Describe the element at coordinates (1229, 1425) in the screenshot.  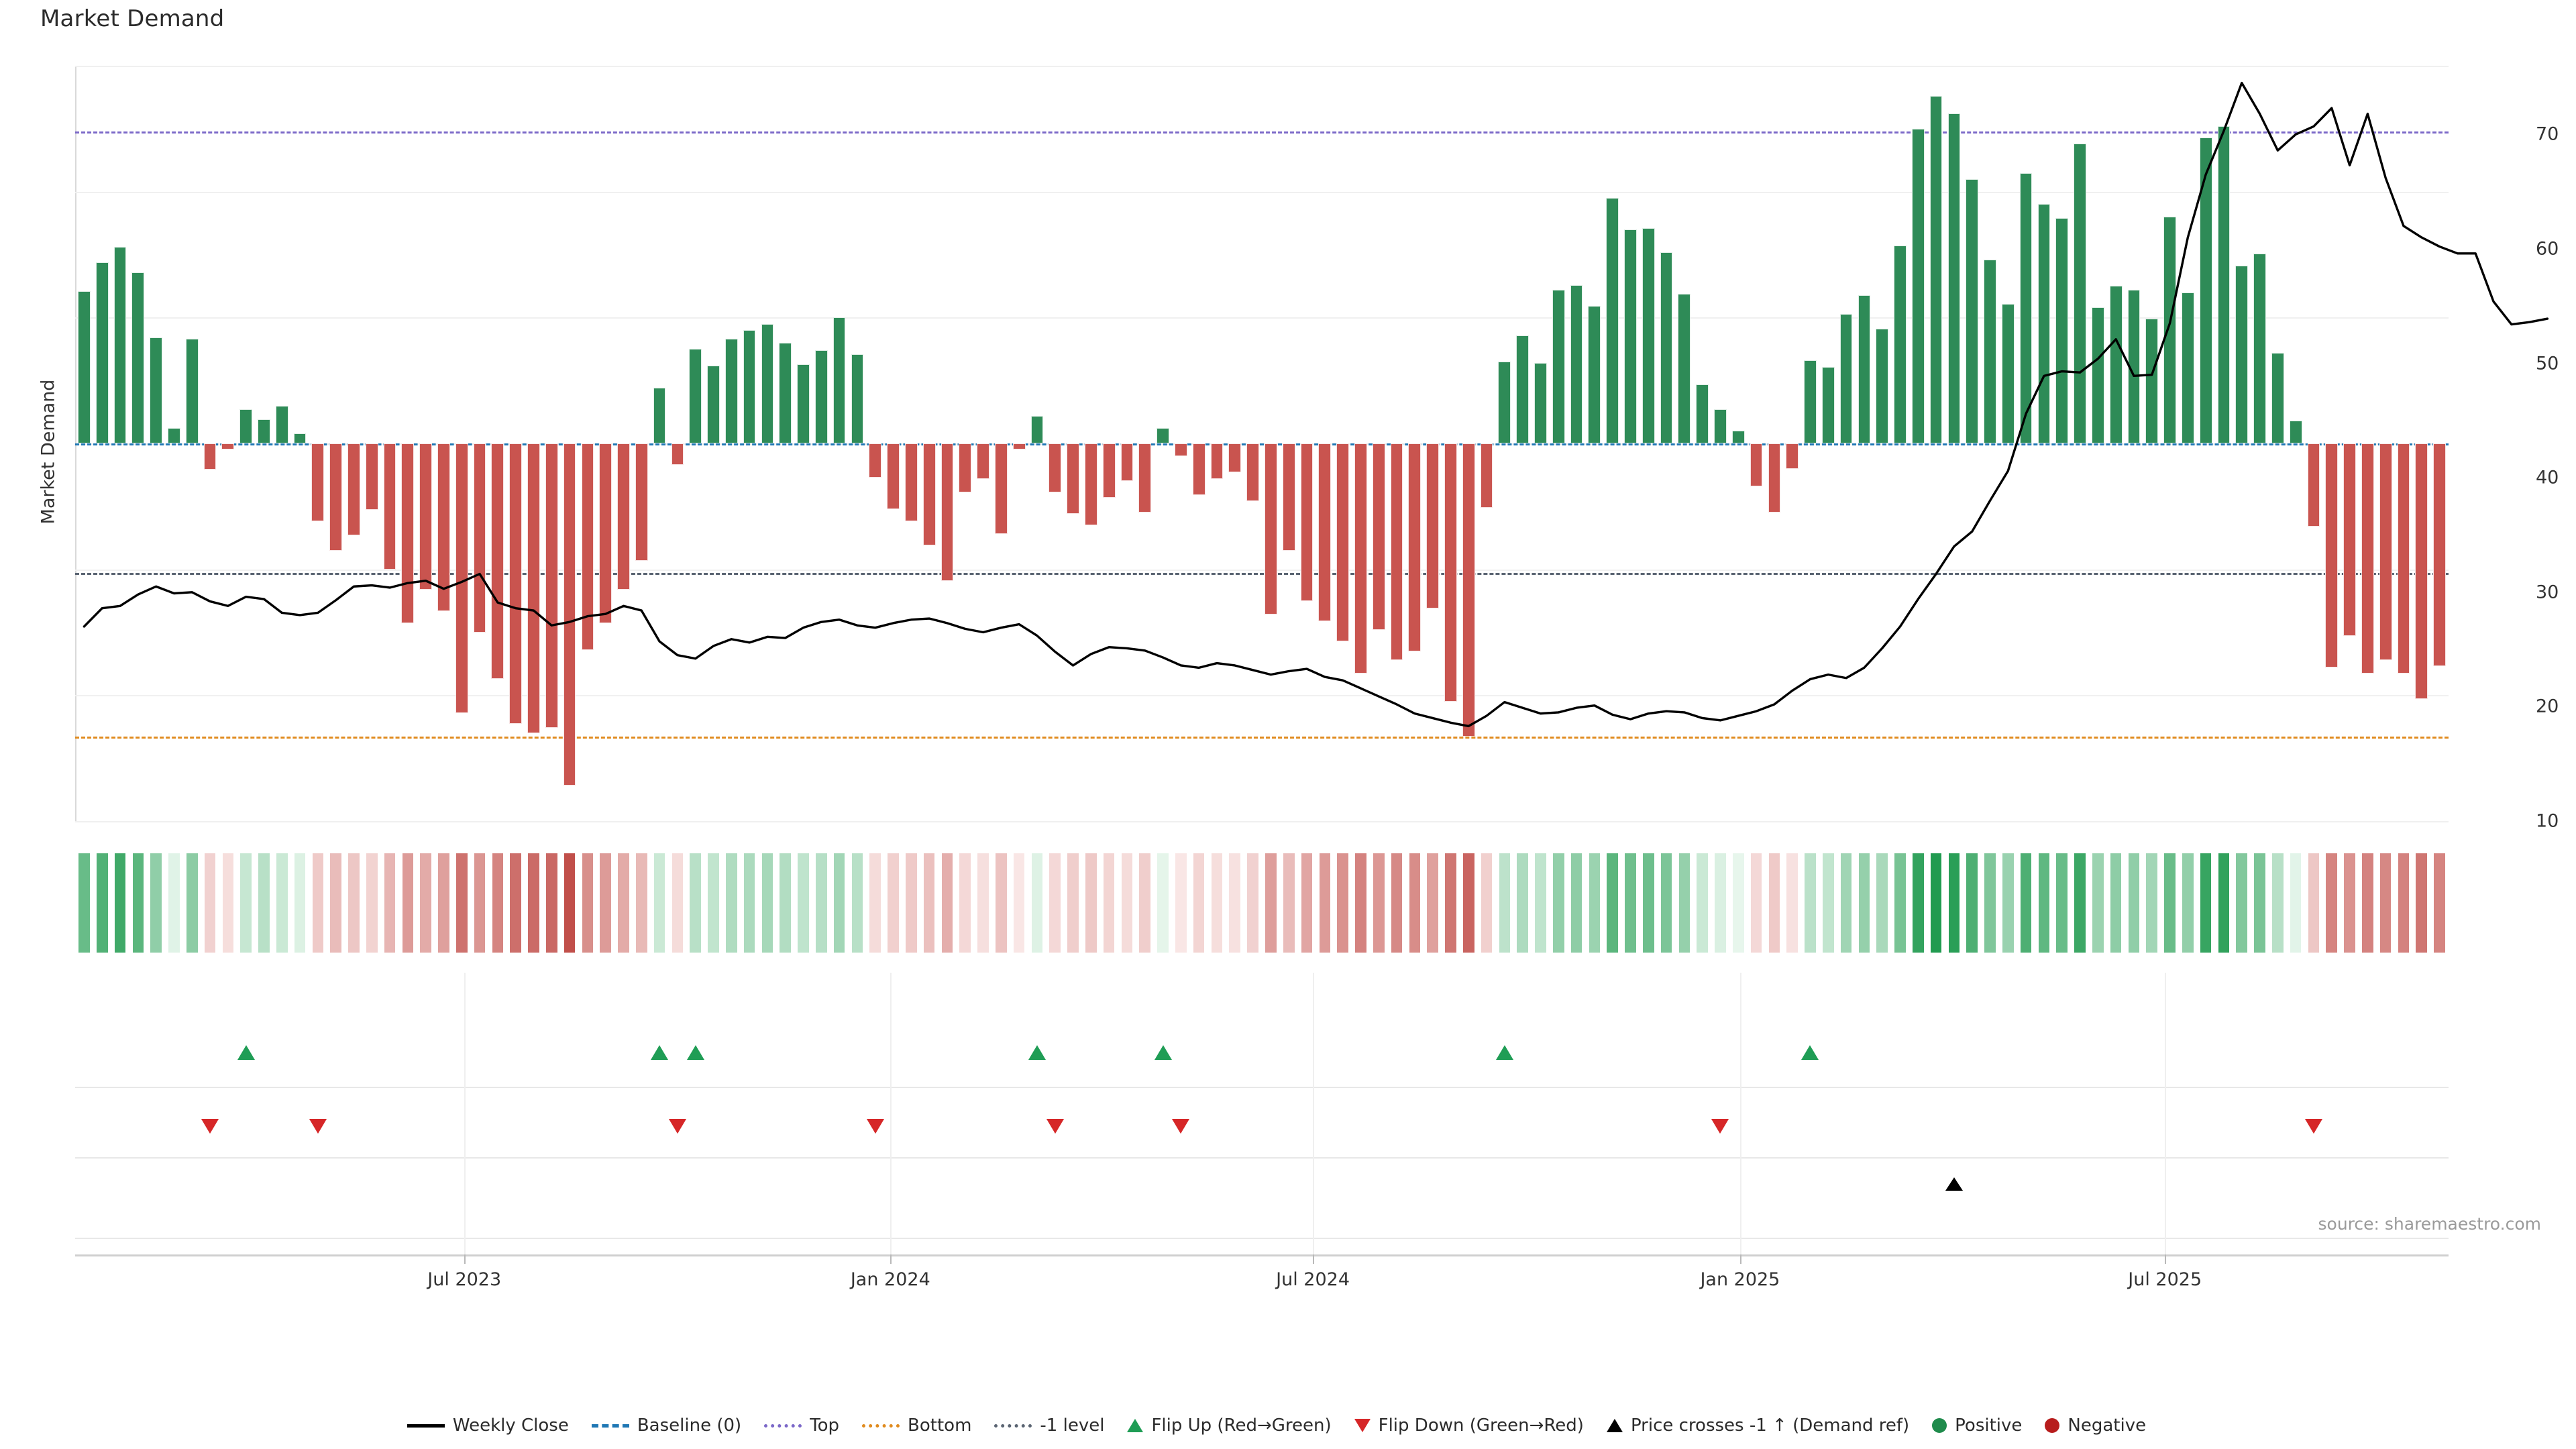
I see `legend-item: Flip Up (Red→Green)` at that location.